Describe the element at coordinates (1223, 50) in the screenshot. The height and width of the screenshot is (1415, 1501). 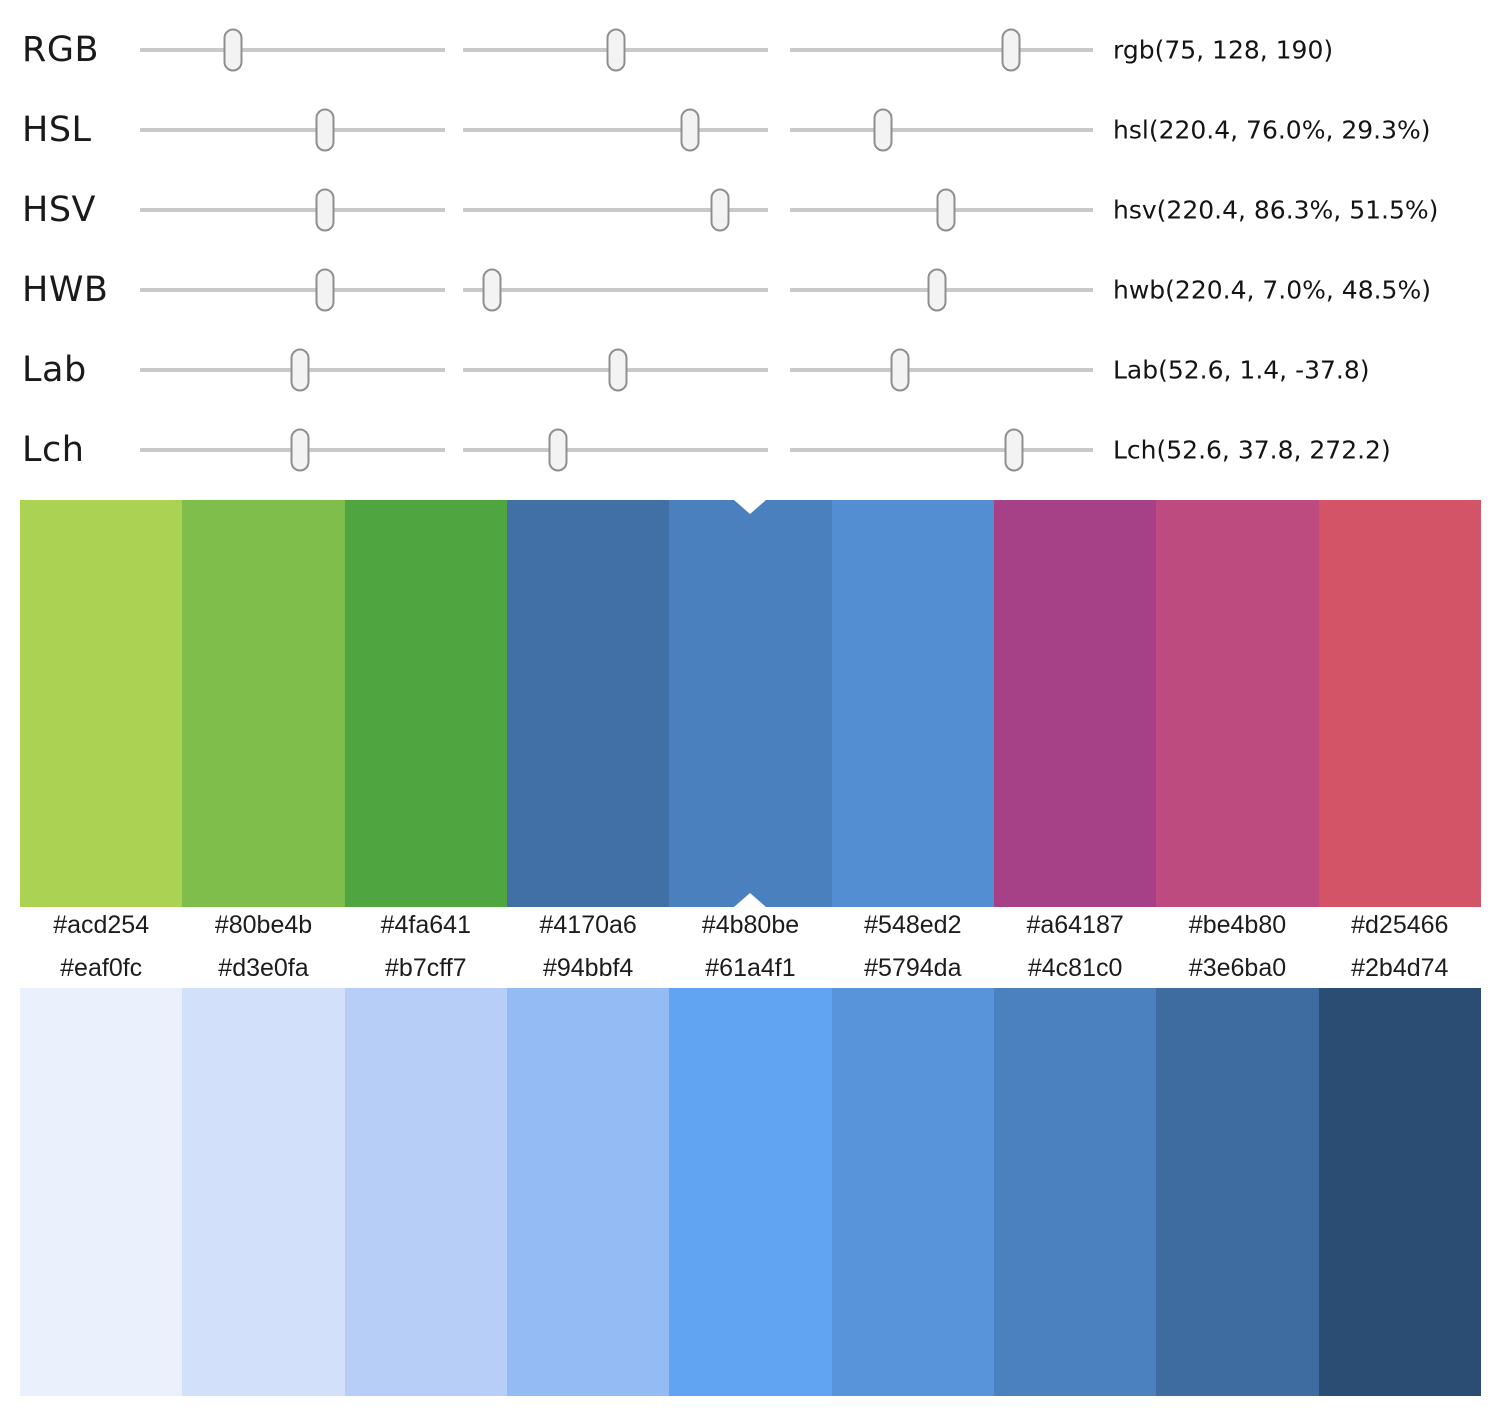
I see `color-value: rgb(75, 128, 190)` at that location.